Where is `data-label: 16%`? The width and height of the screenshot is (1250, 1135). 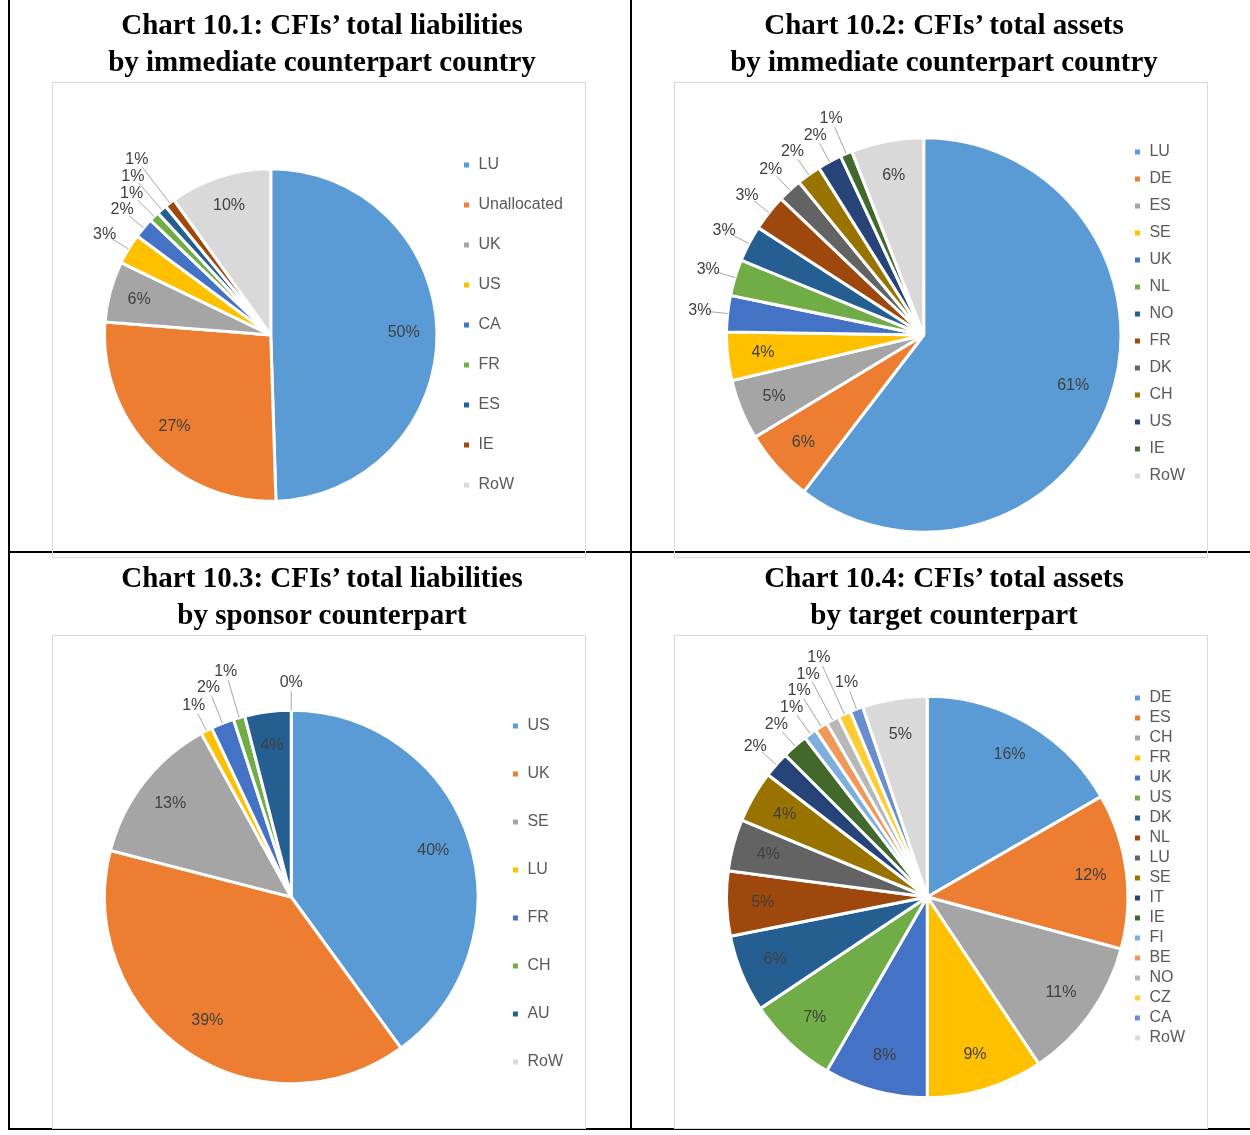 data-label: 16% is located at coordinates (1009, 753).